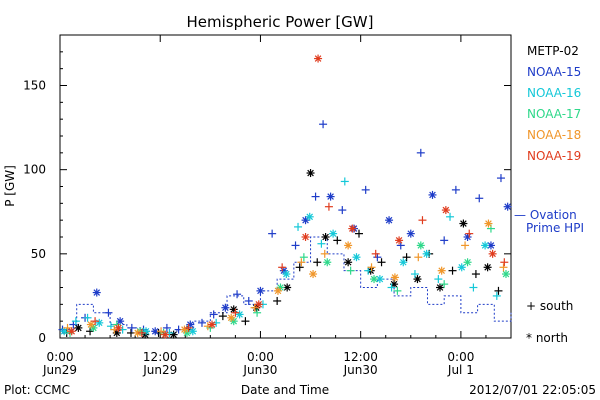 This screenshot has height=400, width=600. Describe the element at coordinates (545, 215) in the screenshot. I see `ovation-legend-line-1: — Ovation` at that location.